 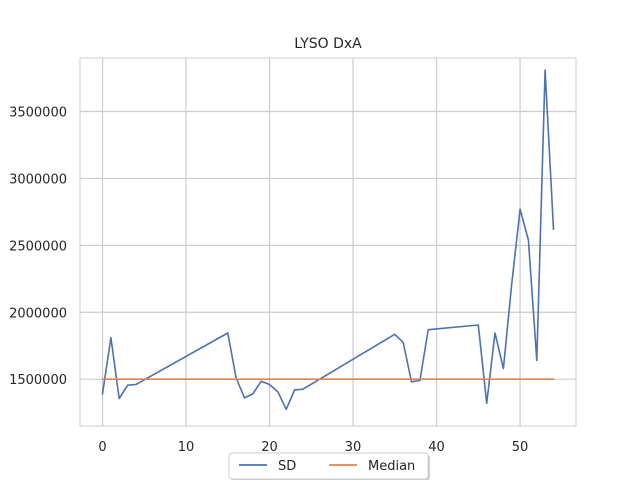 What do you see at coordinates (328, 44) in the screenshot?
I see `chart-title: LYSO DxA` at bounding box center [328, 44].